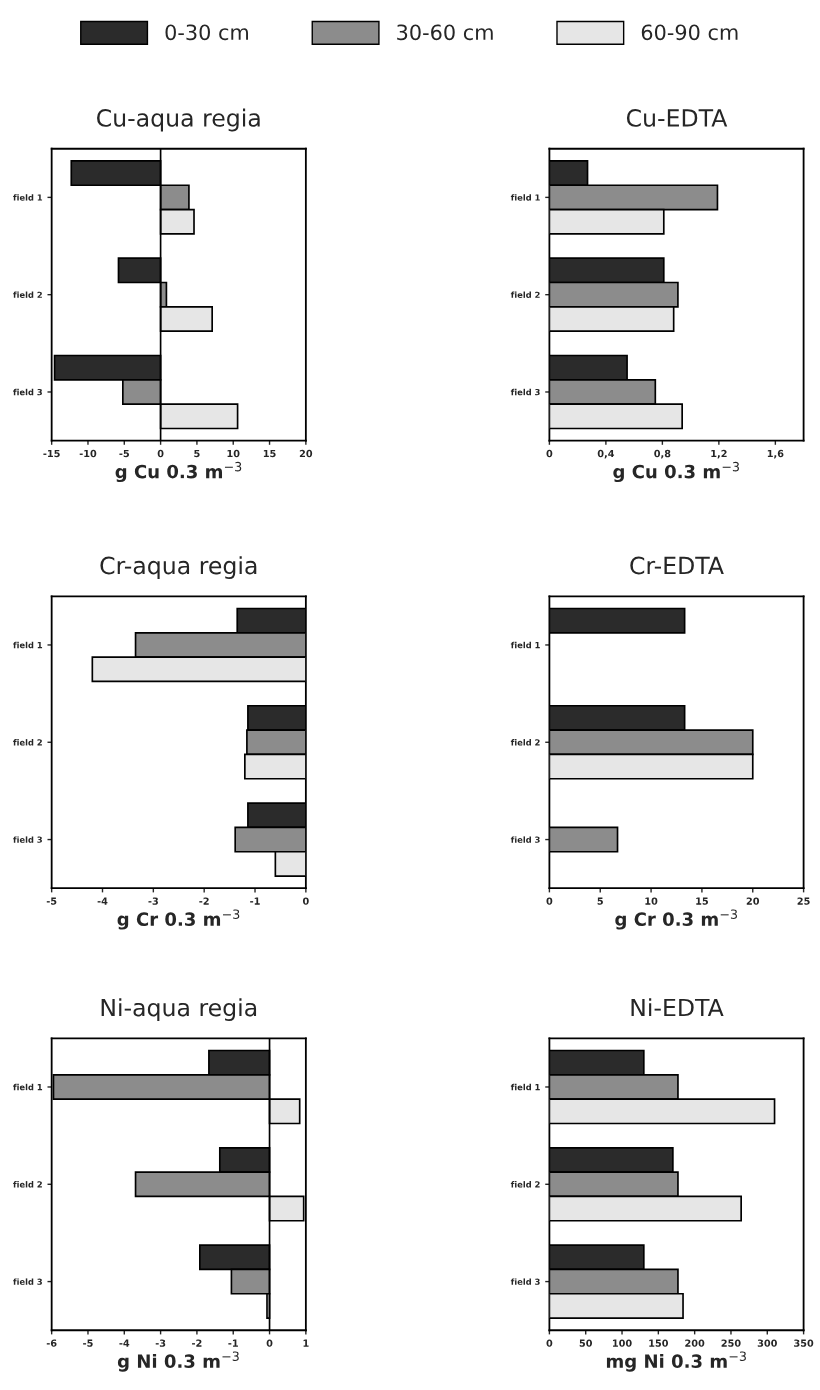 The width and height of the screenshot is (820, 1390). Describe the element at coordinates (803, 901) in the screenshot. I see `x-tick-label: 25` at that location.